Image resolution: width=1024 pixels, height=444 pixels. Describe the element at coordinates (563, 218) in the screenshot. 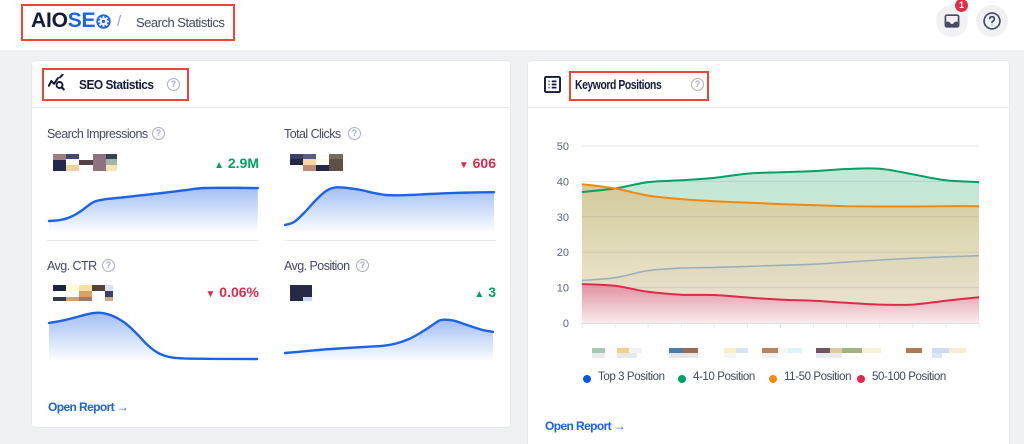

I see `svg-text: 30` at that location.